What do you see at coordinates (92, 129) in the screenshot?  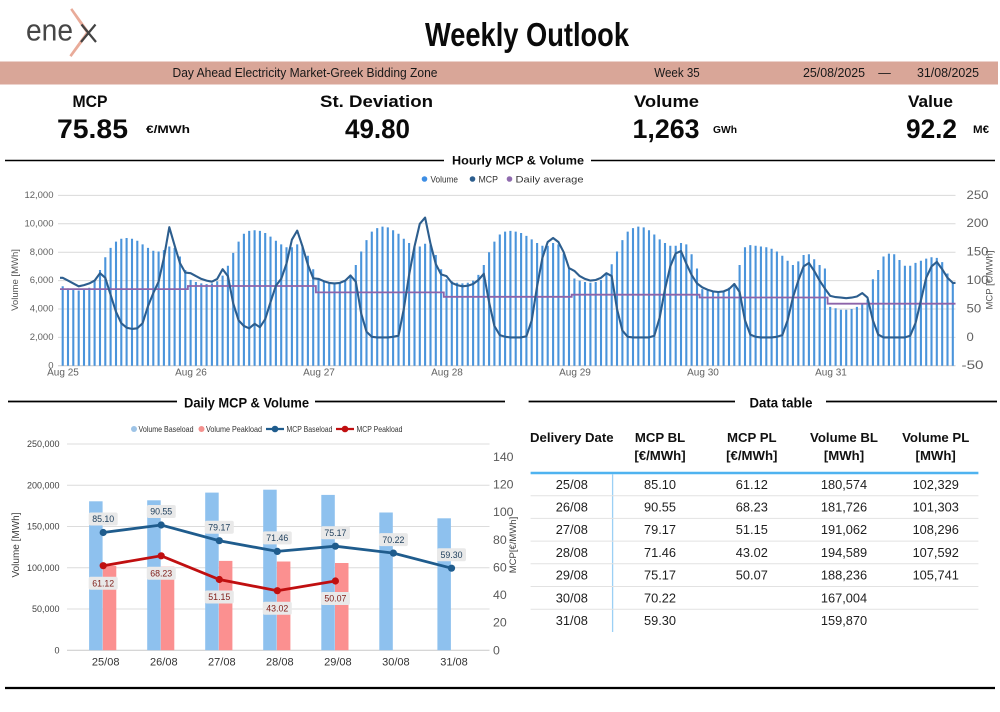 I see `svg-text: 75.85` at bounding box center [92, 129].